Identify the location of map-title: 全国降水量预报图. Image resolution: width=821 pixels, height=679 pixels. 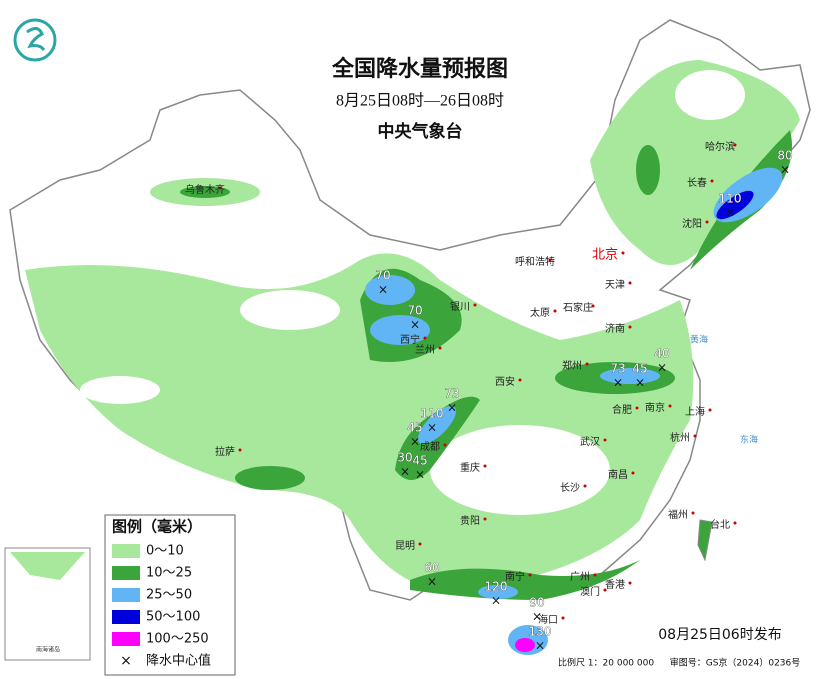
(419, 69).